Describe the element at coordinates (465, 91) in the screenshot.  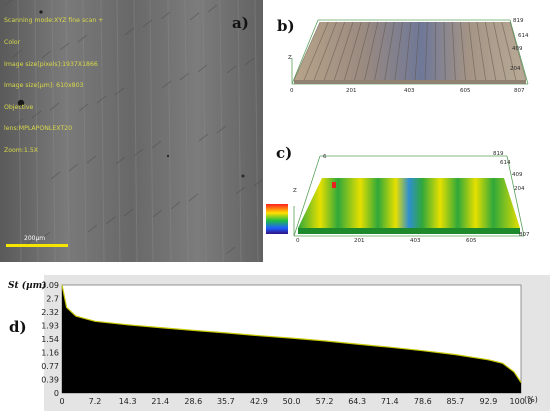
I see `x-tick-b: 605` at that location.